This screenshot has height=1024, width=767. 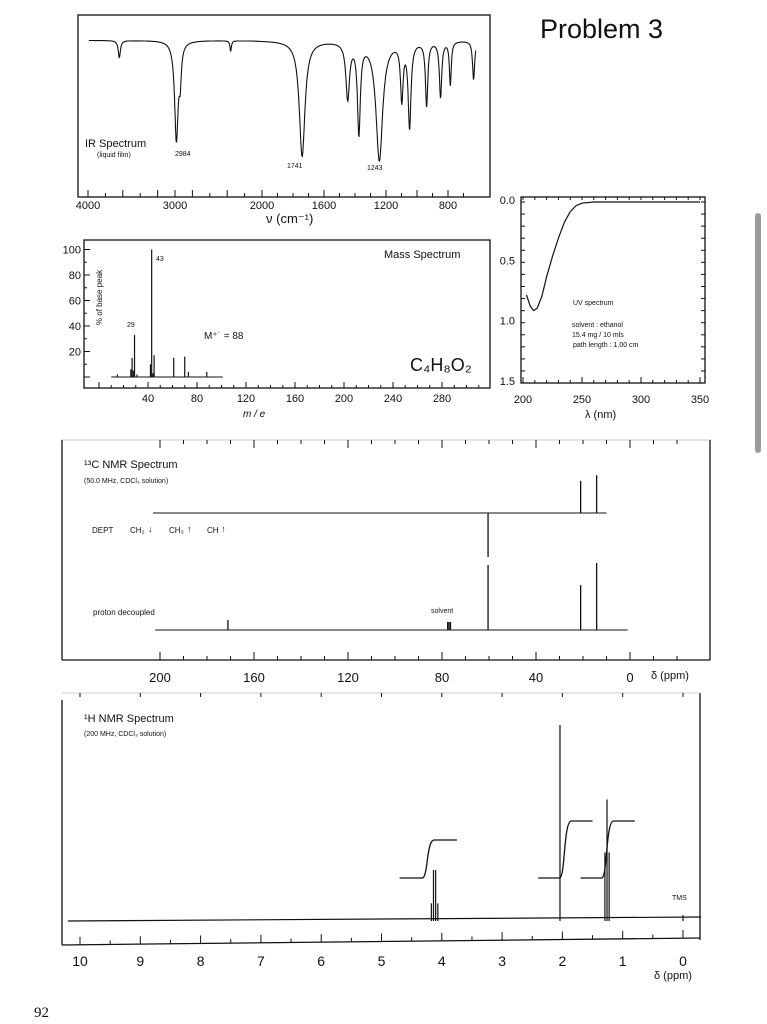 I want to click on ir-title: IR Spectrum, so click(x=116, y=144).